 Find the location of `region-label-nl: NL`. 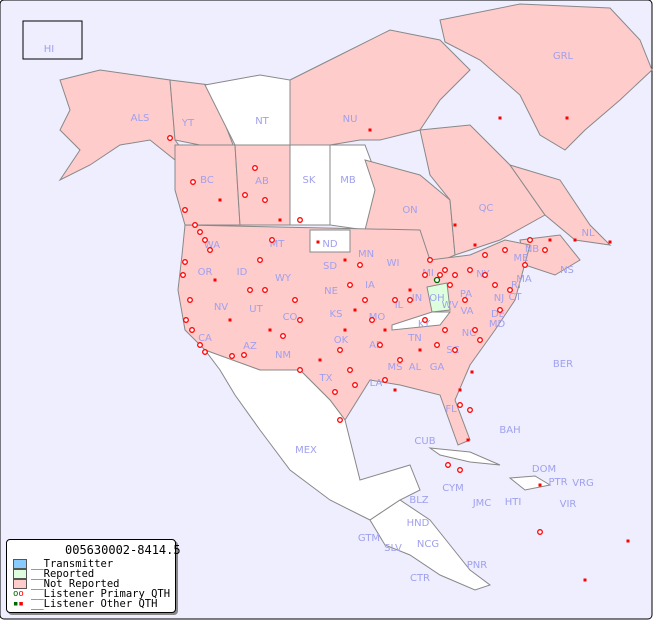

region-label-nl: NL is located at coordinates (587, 233).